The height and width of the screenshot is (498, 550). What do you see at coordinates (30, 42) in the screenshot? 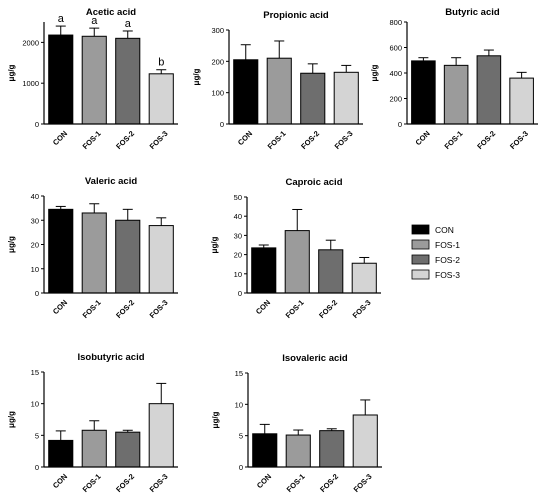
I see `y-tick-label: 2000` at bounding box center [30, 42].